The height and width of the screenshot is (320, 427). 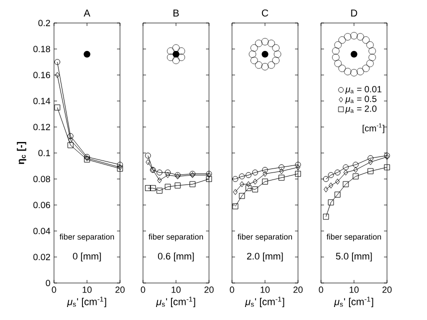 I want to click on y-tick-label: 0.14, so click(x=41, y=101).